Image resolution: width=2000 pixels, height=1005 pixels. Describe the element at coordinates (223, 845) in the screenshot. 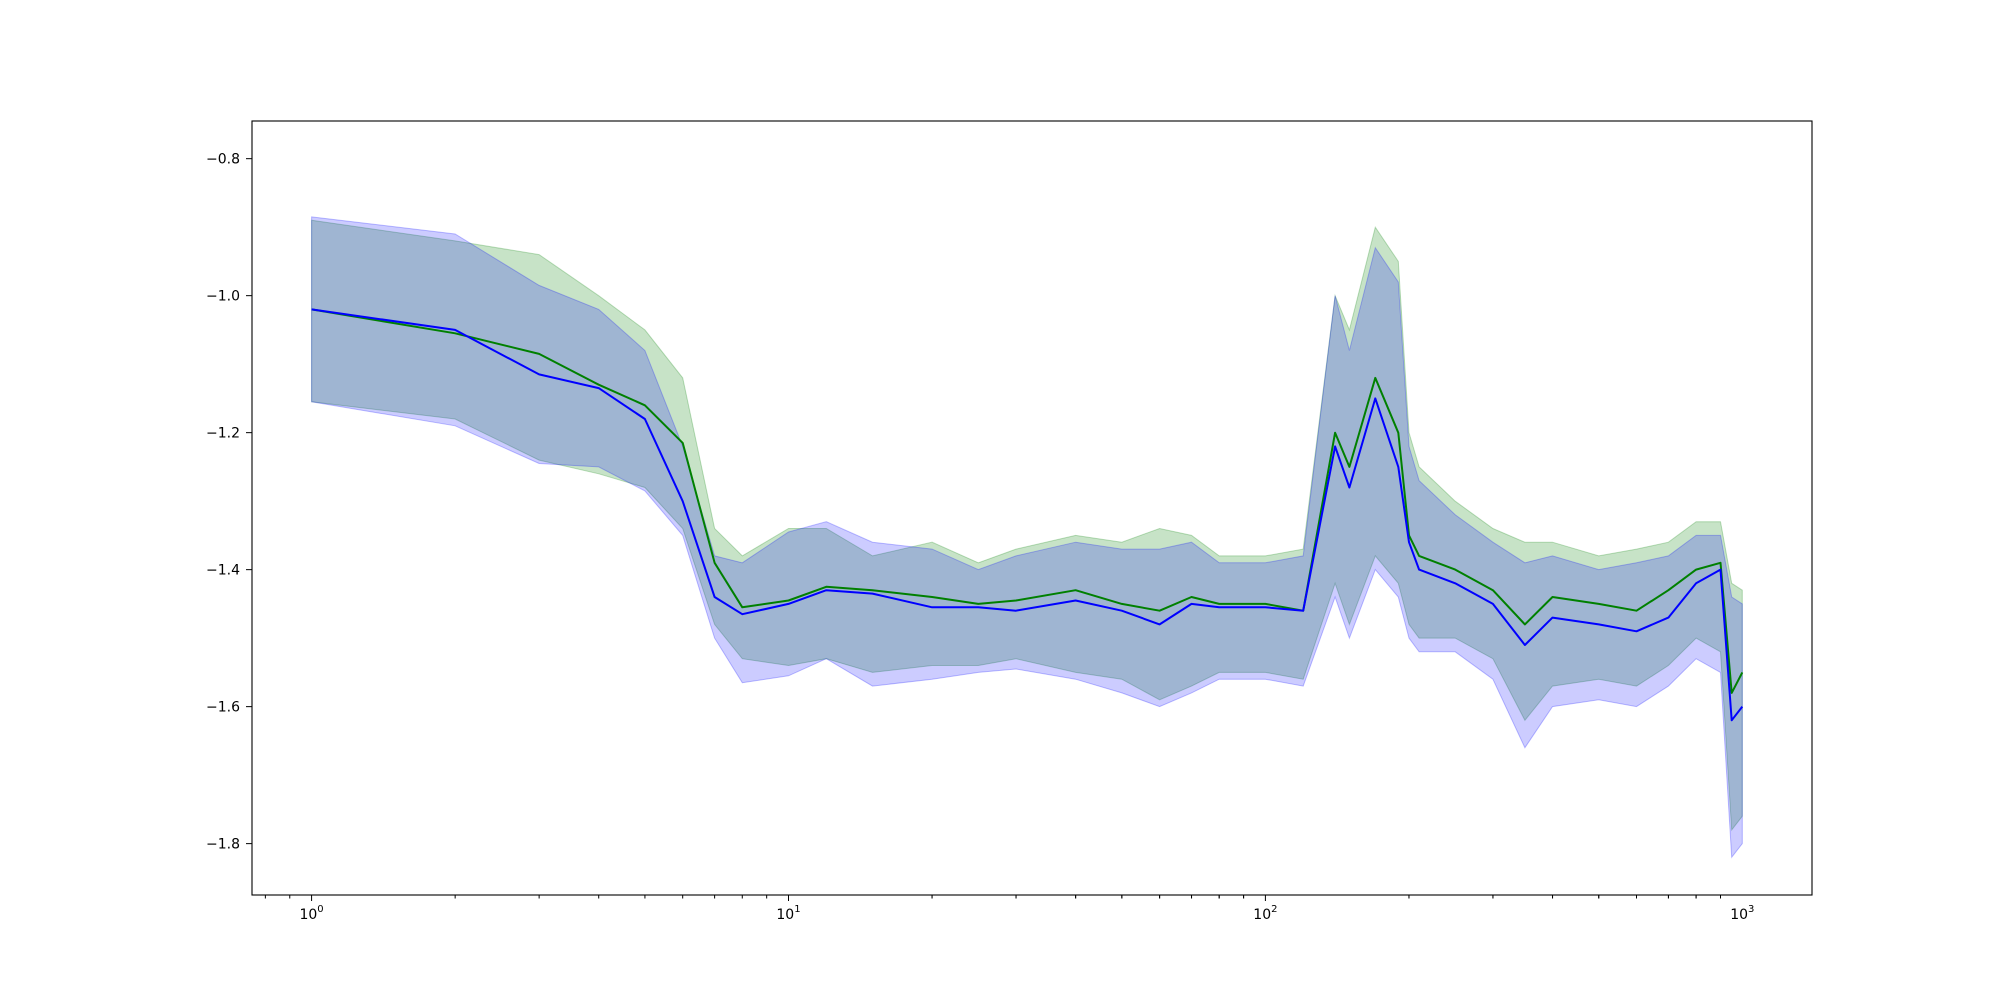

I see `y-tick-label: −1.8` at that location.